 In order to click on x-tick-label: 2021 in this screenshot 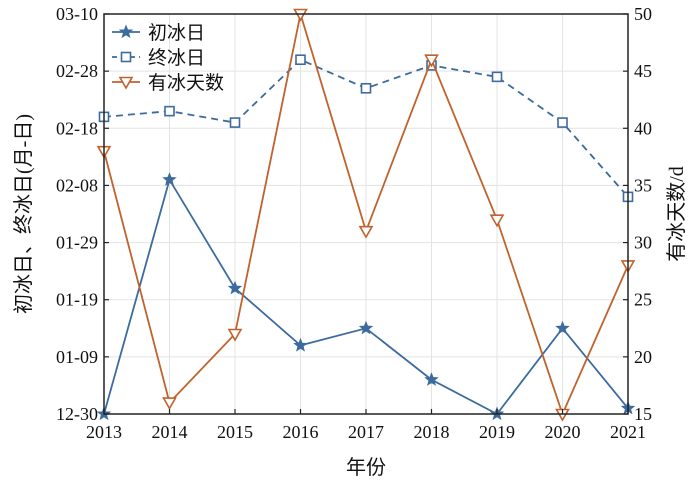, I will do `click(628, 432)`.